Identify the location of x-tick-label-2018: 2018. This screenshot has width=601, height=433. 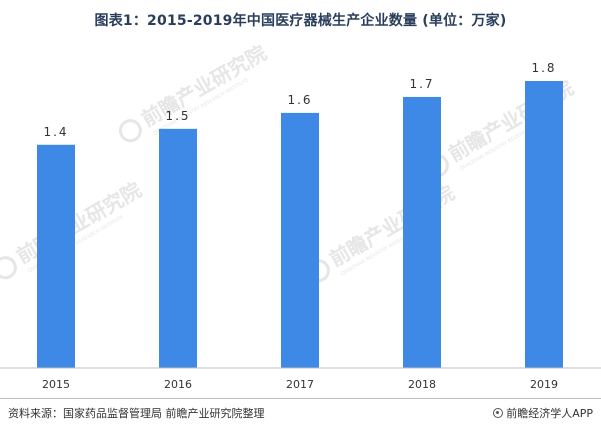
(422, 384).